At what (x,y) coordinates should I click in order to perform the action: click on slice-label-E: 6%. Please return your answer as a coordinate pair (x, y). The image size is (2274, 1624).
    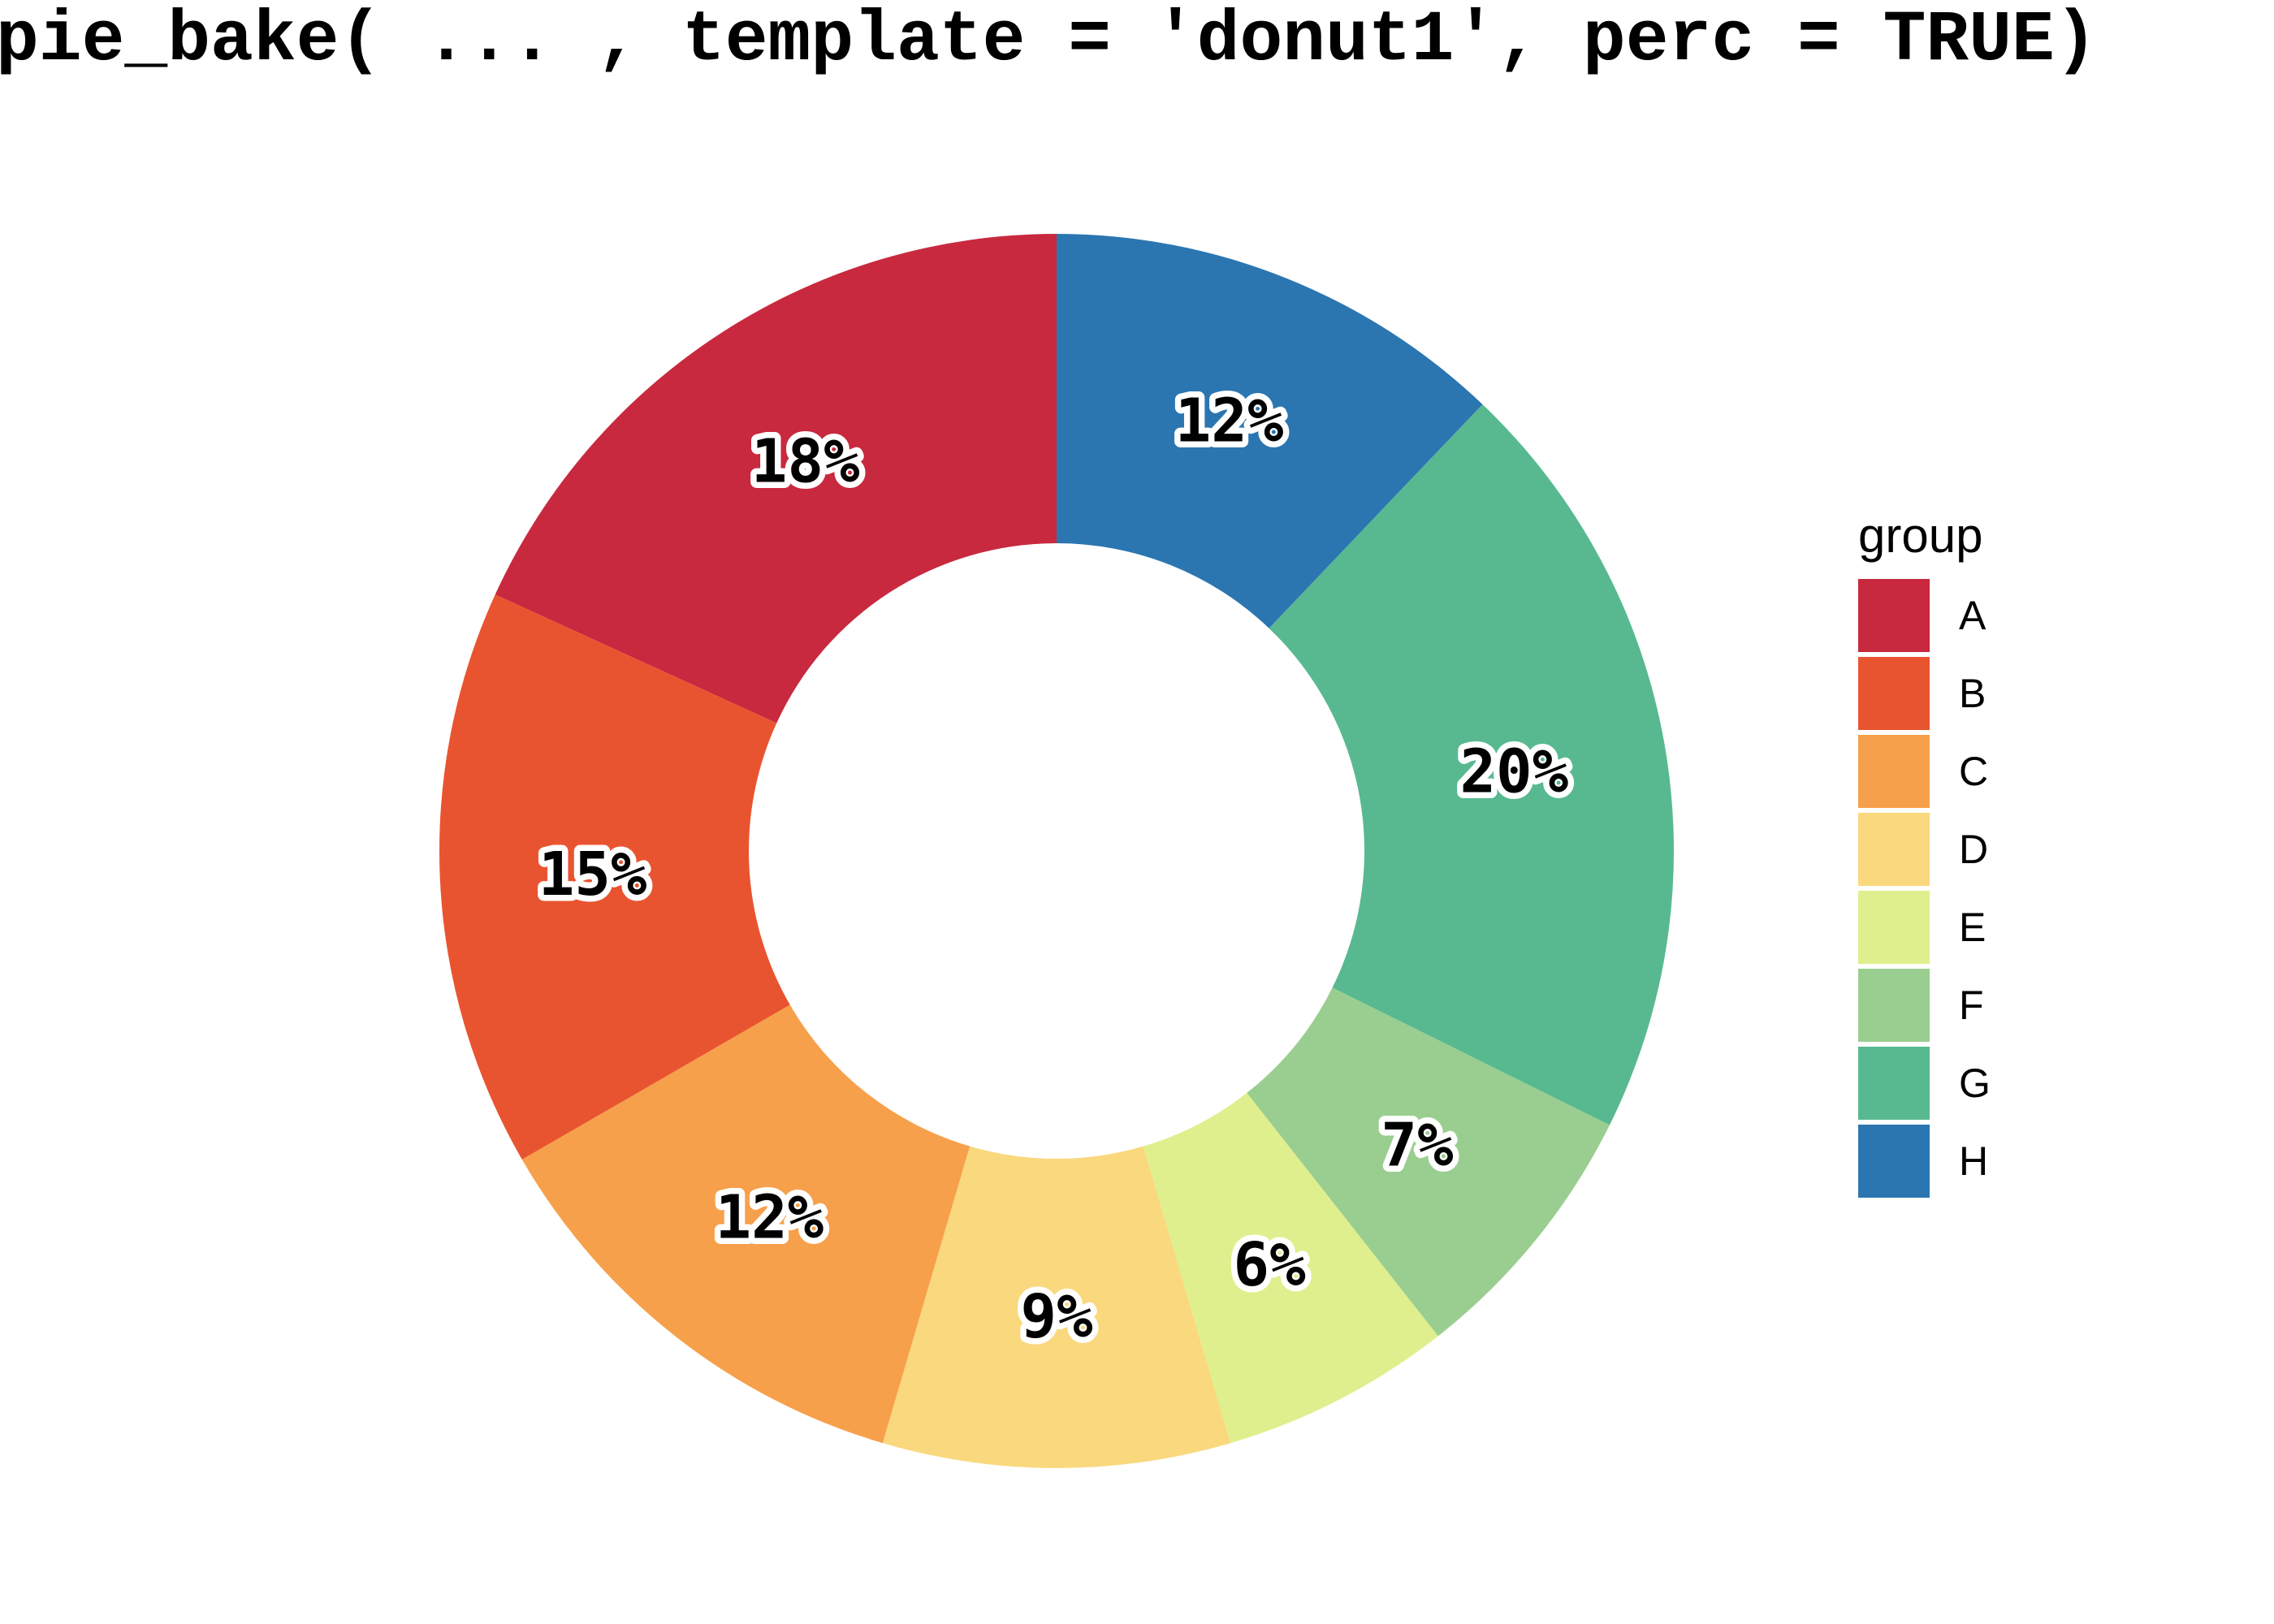
    Looking at the image, I should click on (1271, 1265).